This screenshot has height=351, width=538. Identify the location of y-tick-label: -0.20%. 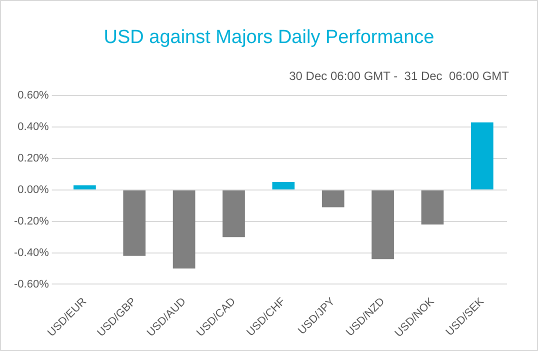
(32, 221).